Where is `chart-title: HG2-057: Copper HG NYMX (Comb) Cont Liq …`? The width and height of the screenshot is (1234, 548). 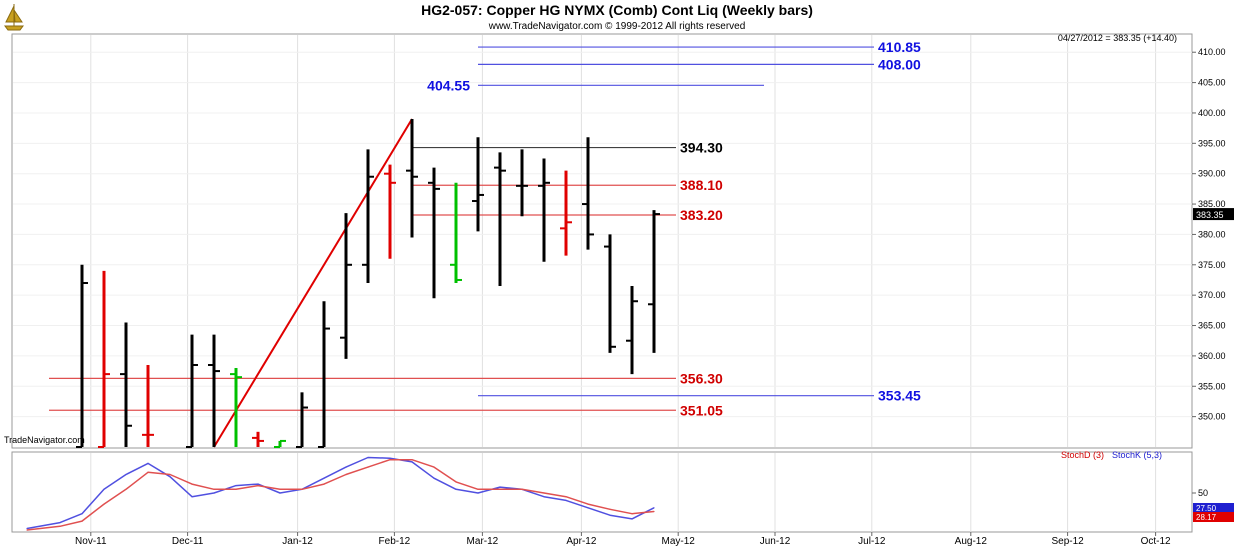 chart-title: HG2-057: Copper HG NYMX (Comb) Cont Liq … is located at coordinates (617, 10).